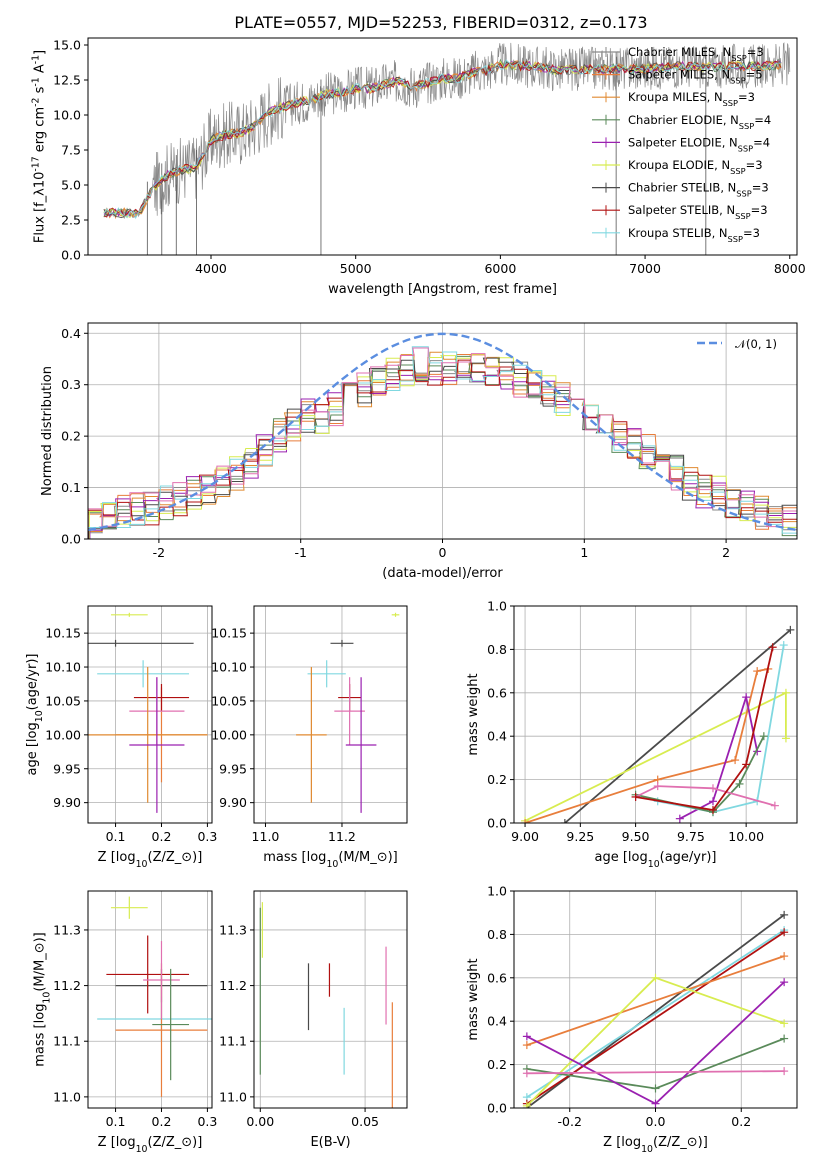 The width and height of the screenshot is (819, 1170). I want to click on y-tick-label: 15.0, so click(67, 45).